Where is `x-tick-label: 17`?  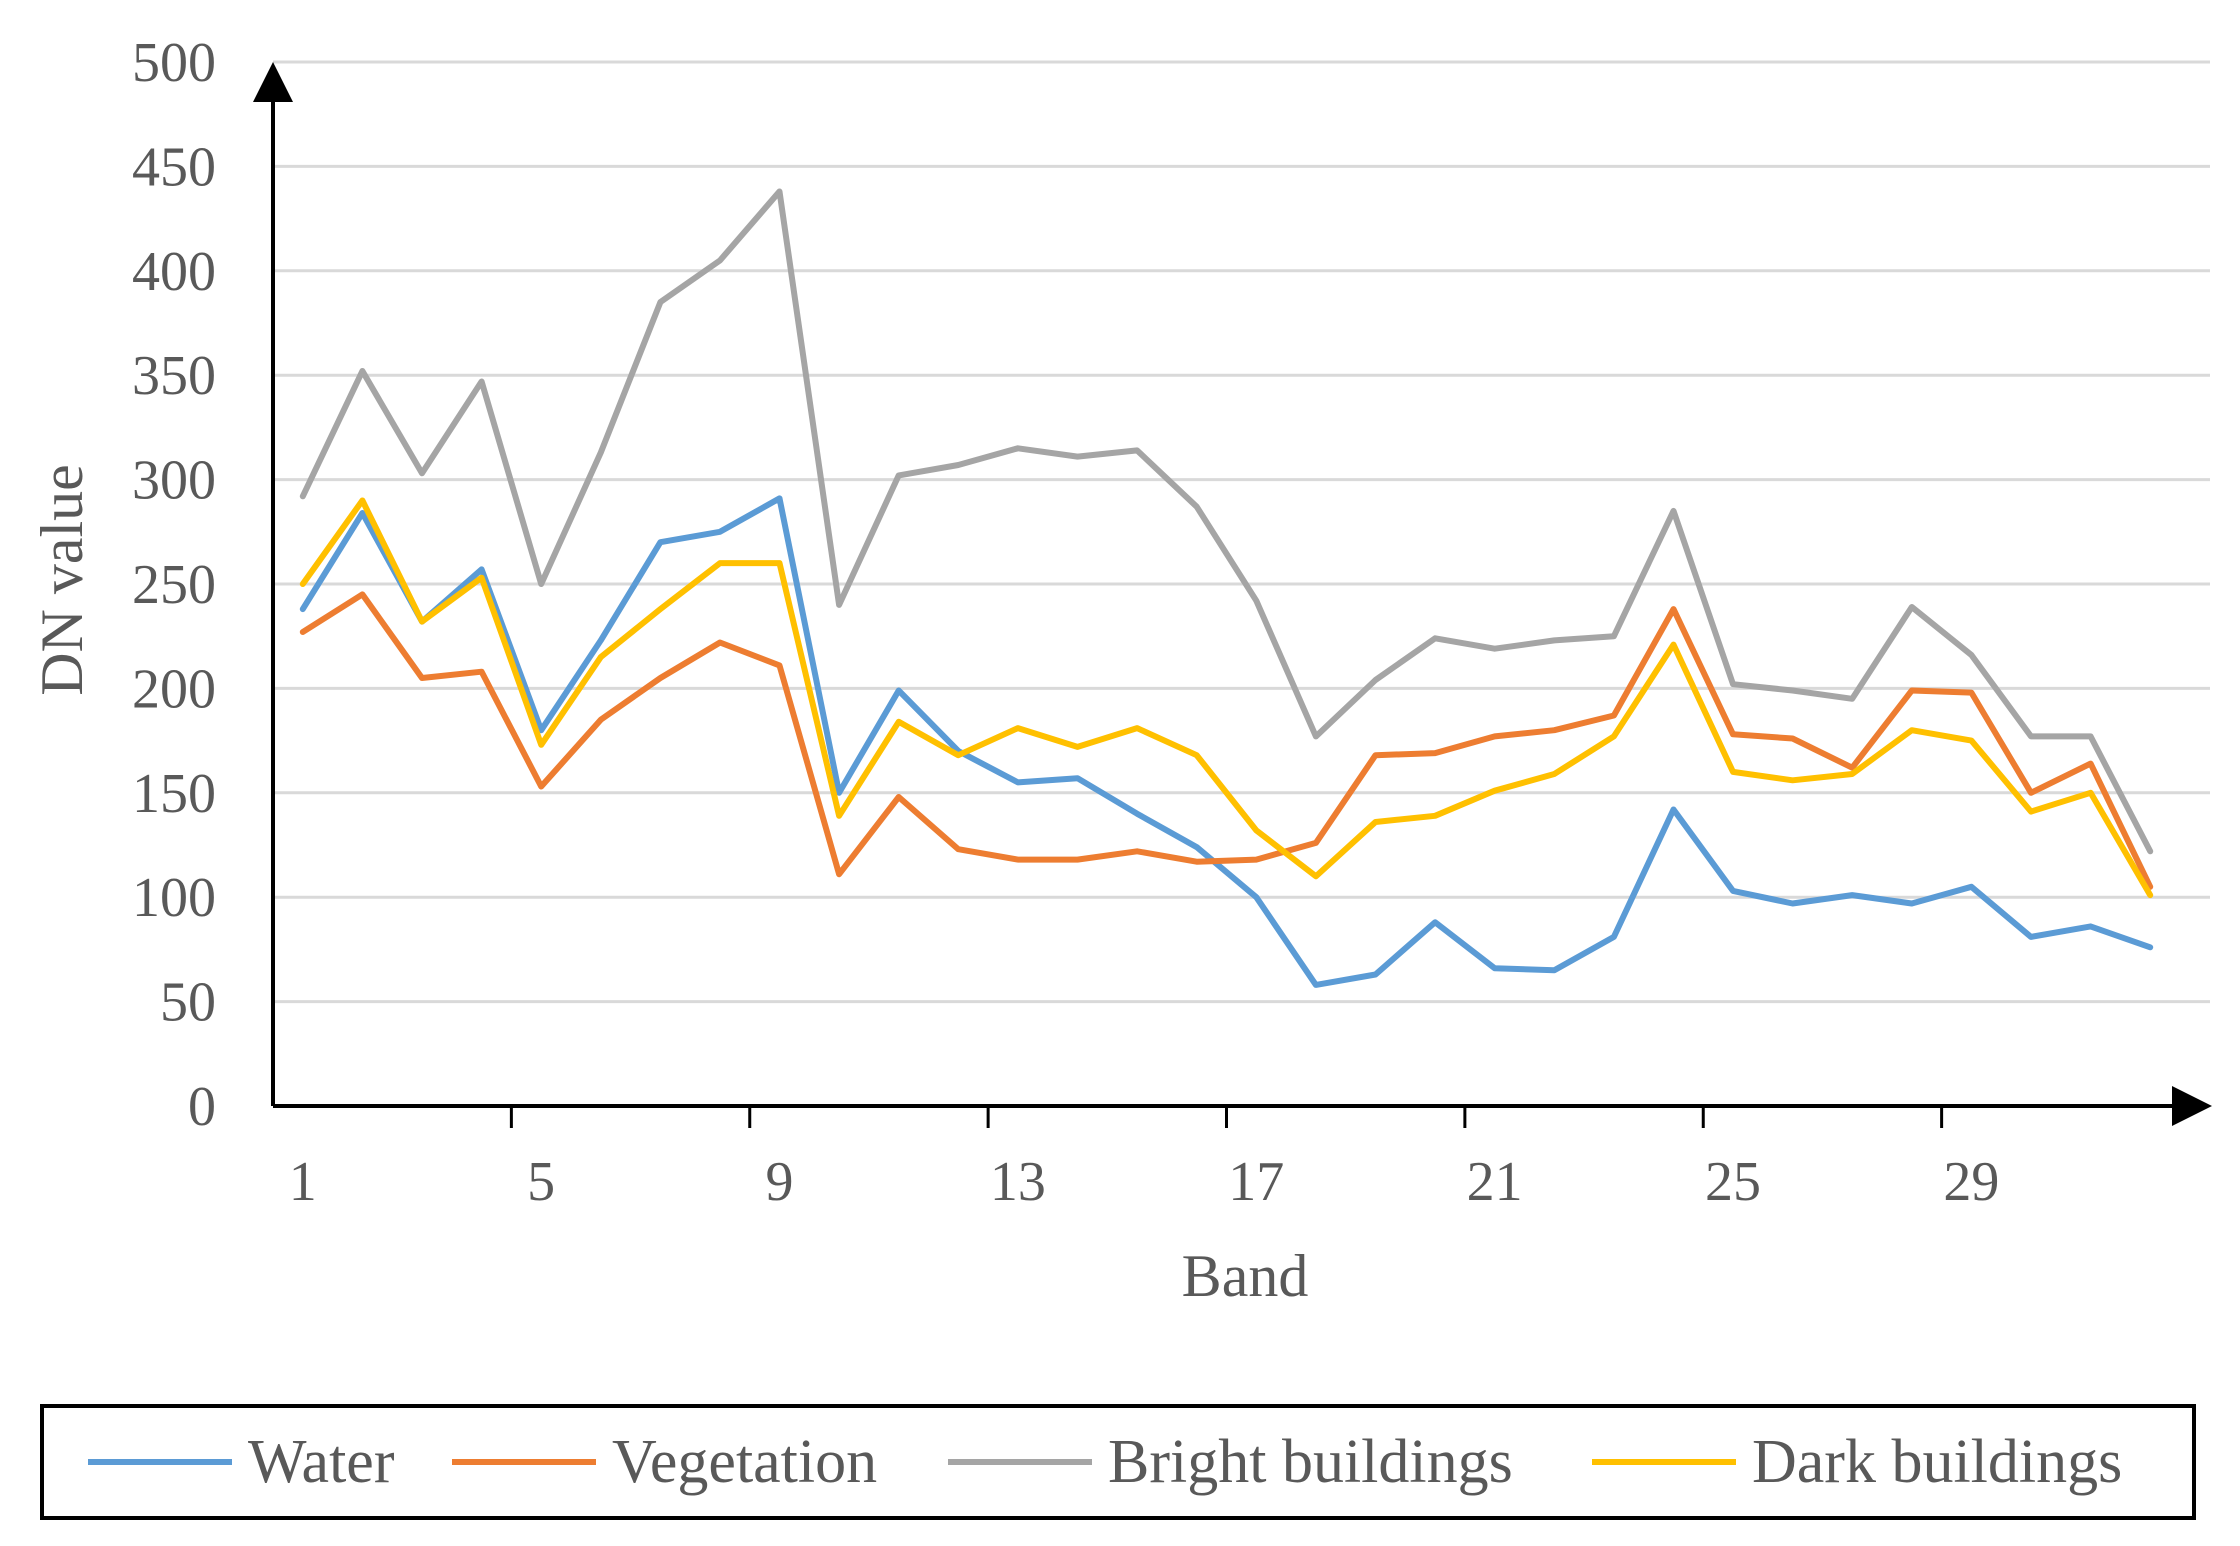 x-tick-label: 17 is located at coordinates (1256, 1182).